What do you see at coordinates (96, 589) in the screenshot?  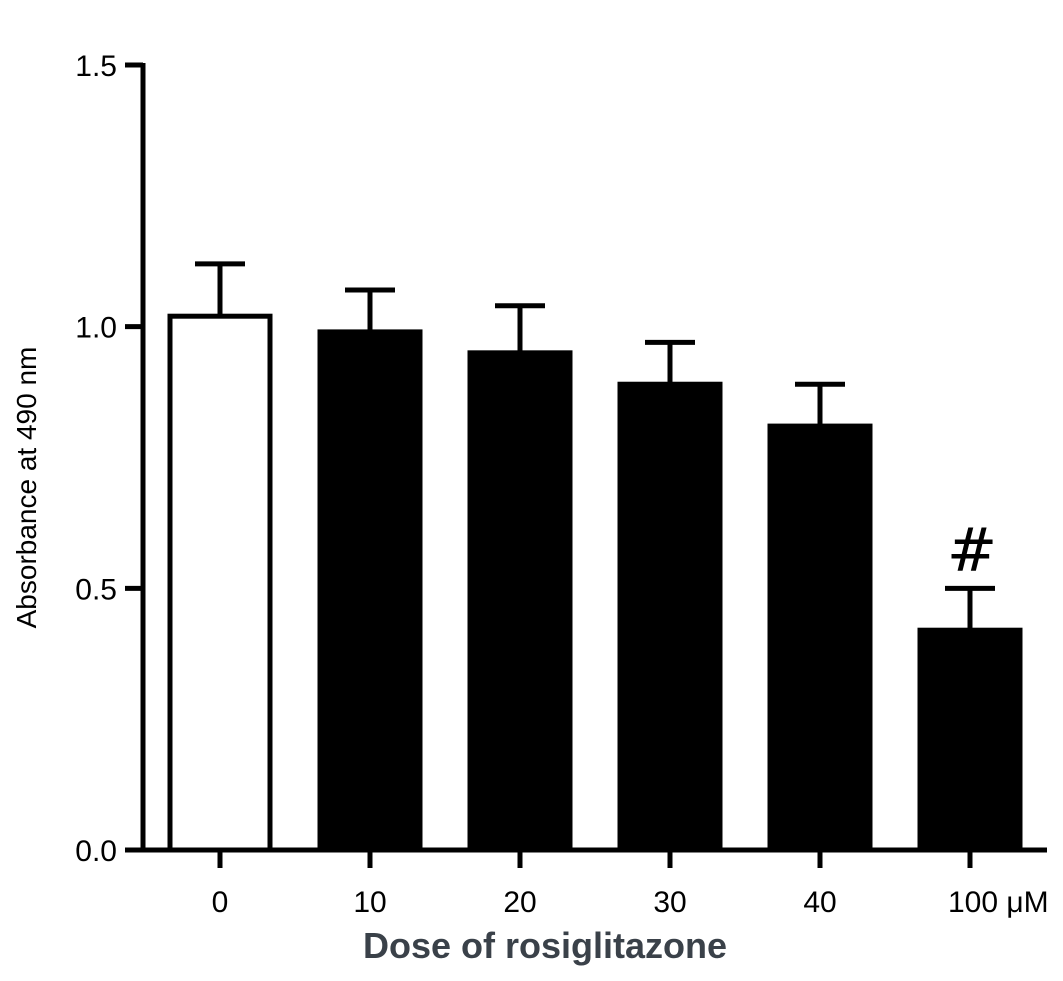 I see `y-tick-label: 0.5` at bounding box center [96, 589].